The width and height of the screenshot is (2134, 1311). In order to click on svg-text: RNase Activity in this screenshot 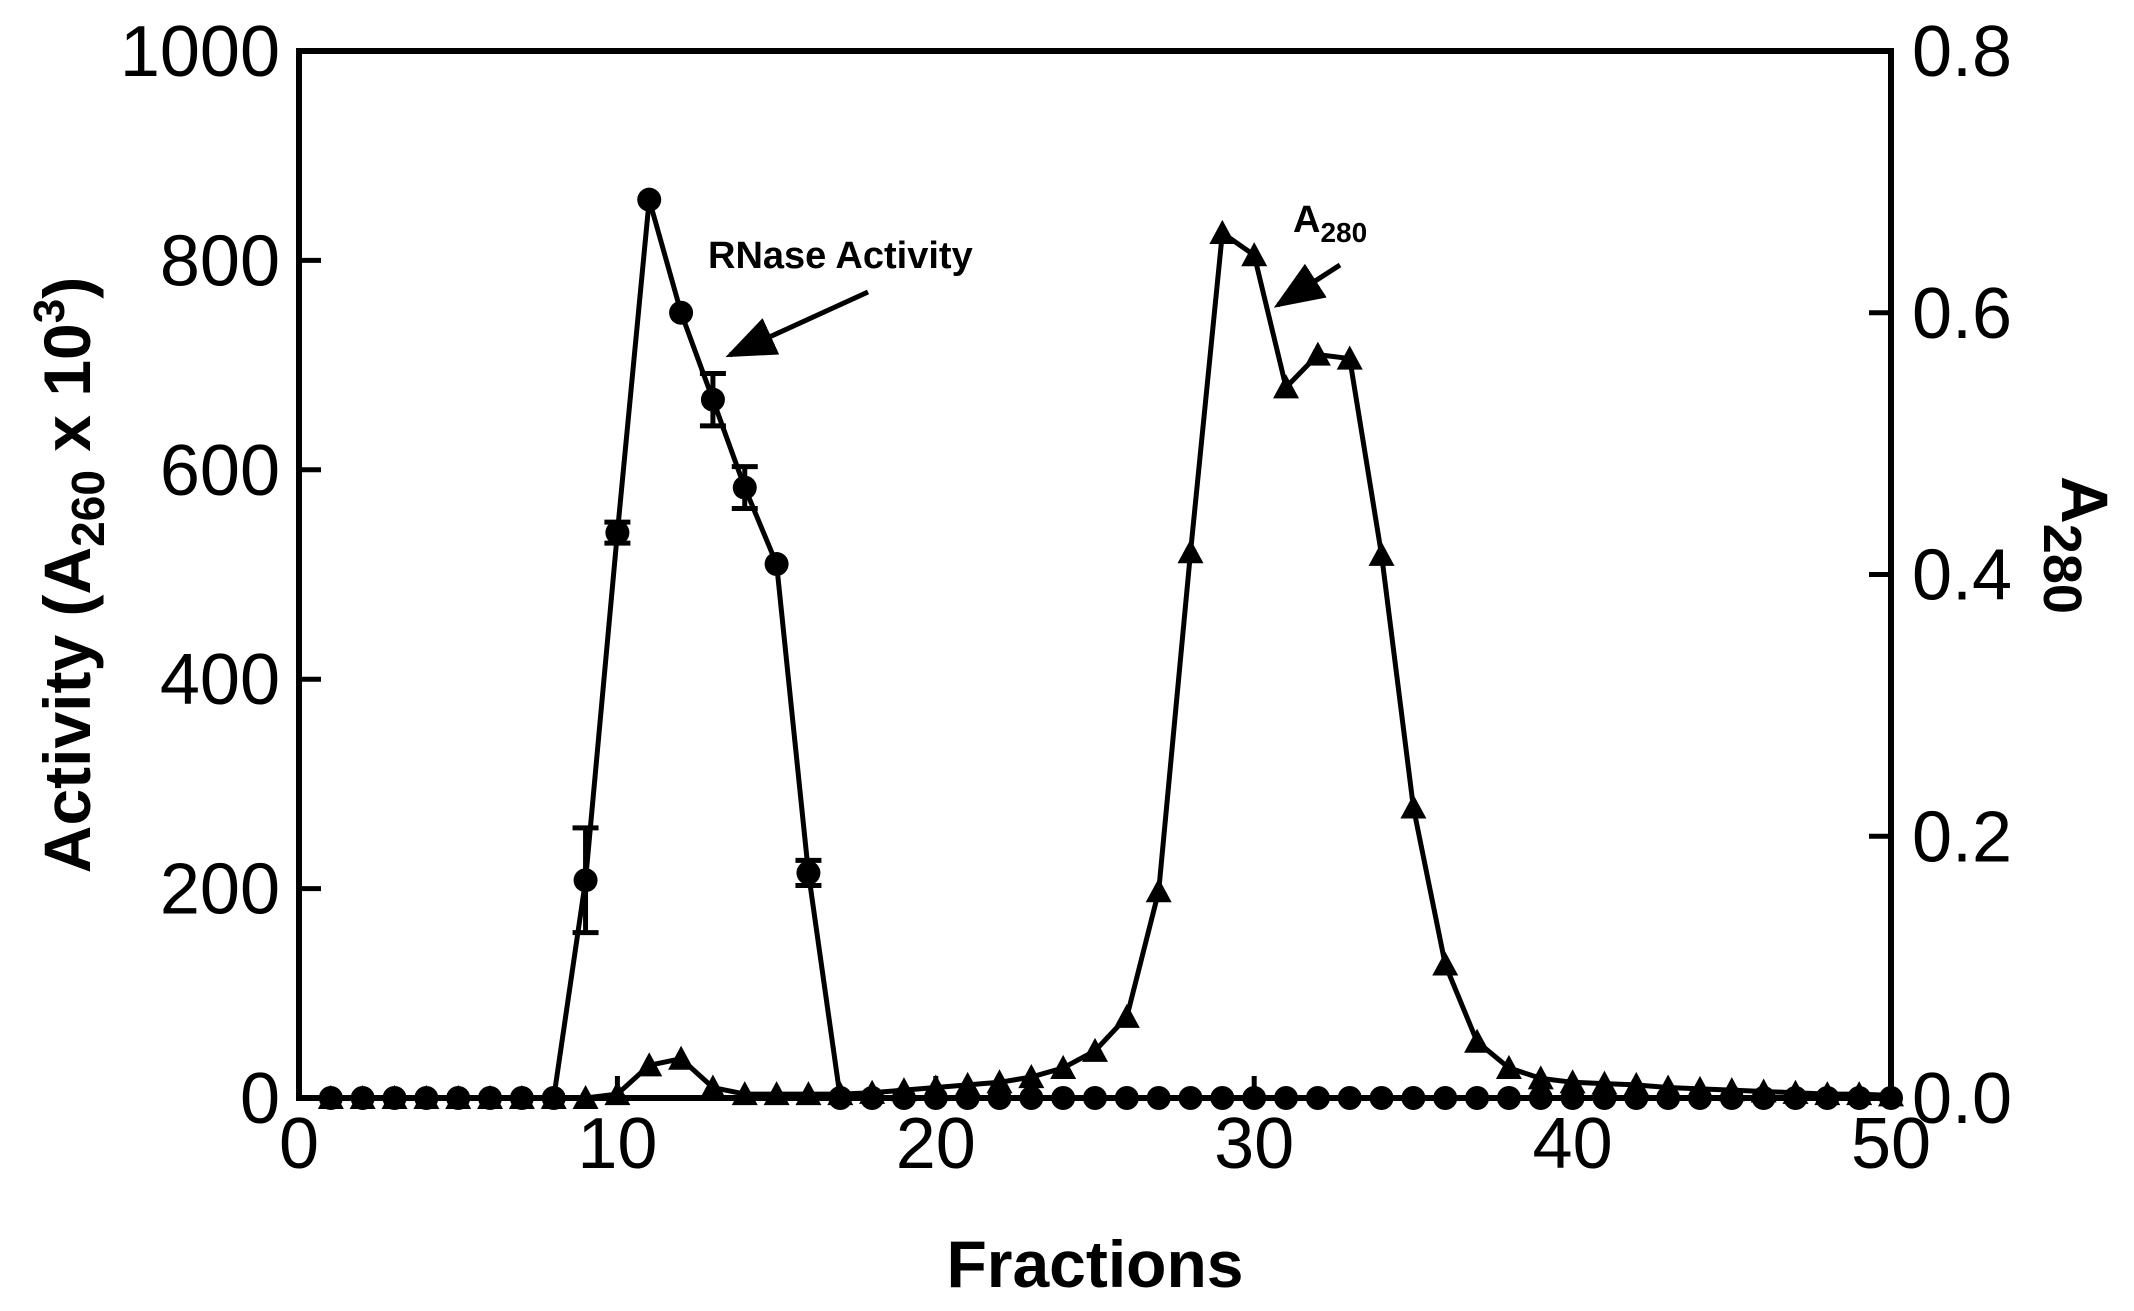, I will do `click(840, 256)`.